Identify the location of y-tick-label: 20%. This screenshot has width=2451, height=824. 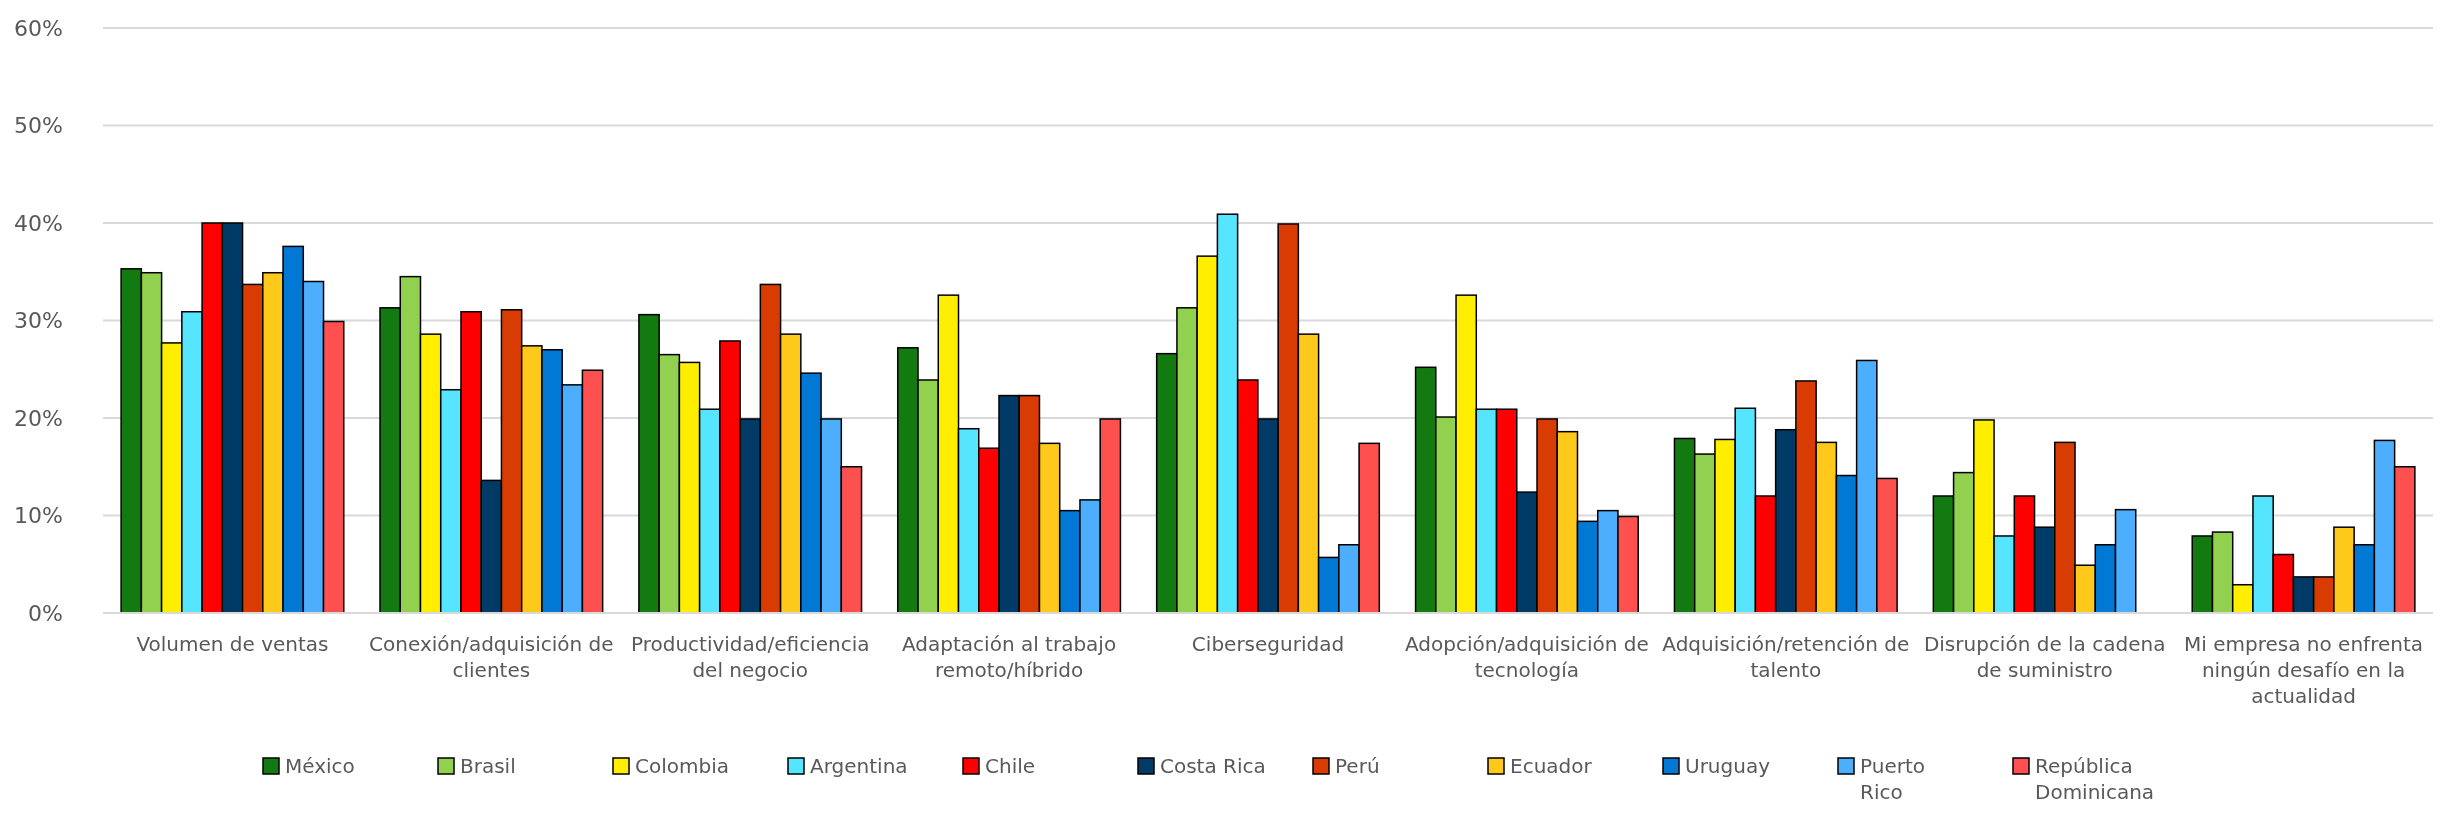
(38, 418).